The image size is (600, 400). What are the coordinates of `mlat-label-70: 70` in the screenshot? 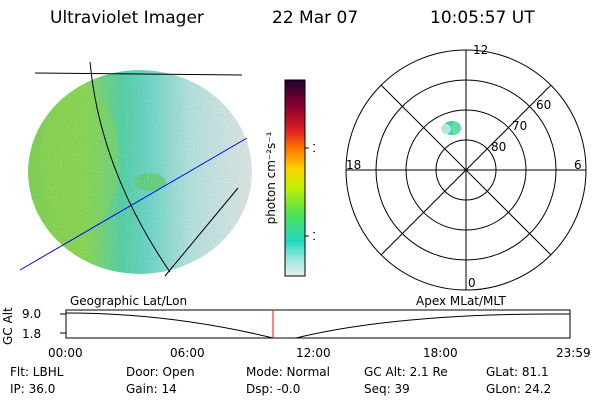 It's located at (519, 126).